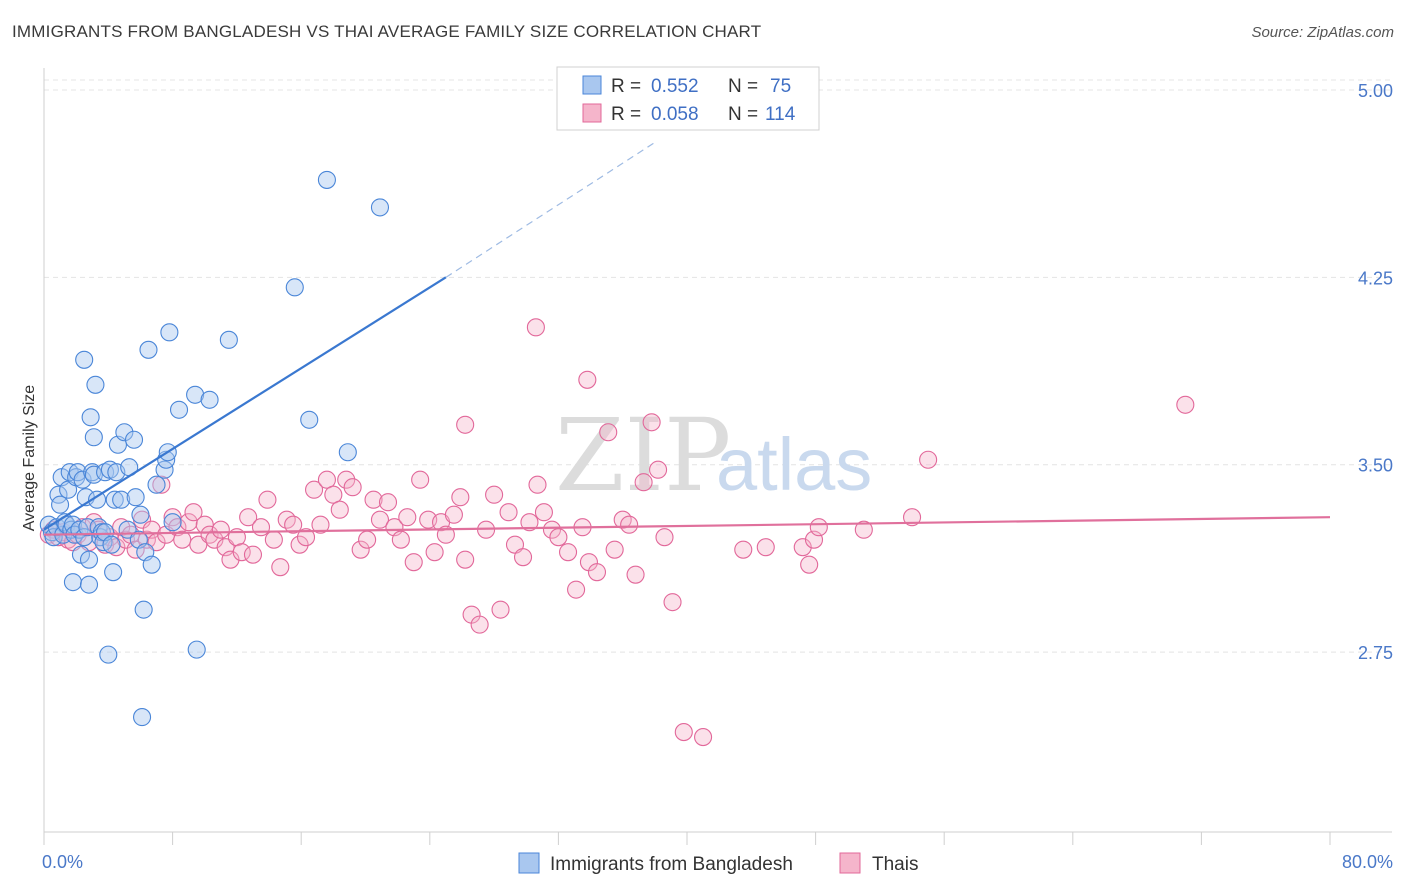 The width and height of the screenshot is (1406, 892). What do you see at coordinates (592, 85) in the screenshot?
I see `legend-swatch-blue` at bounding box center [592, 85].